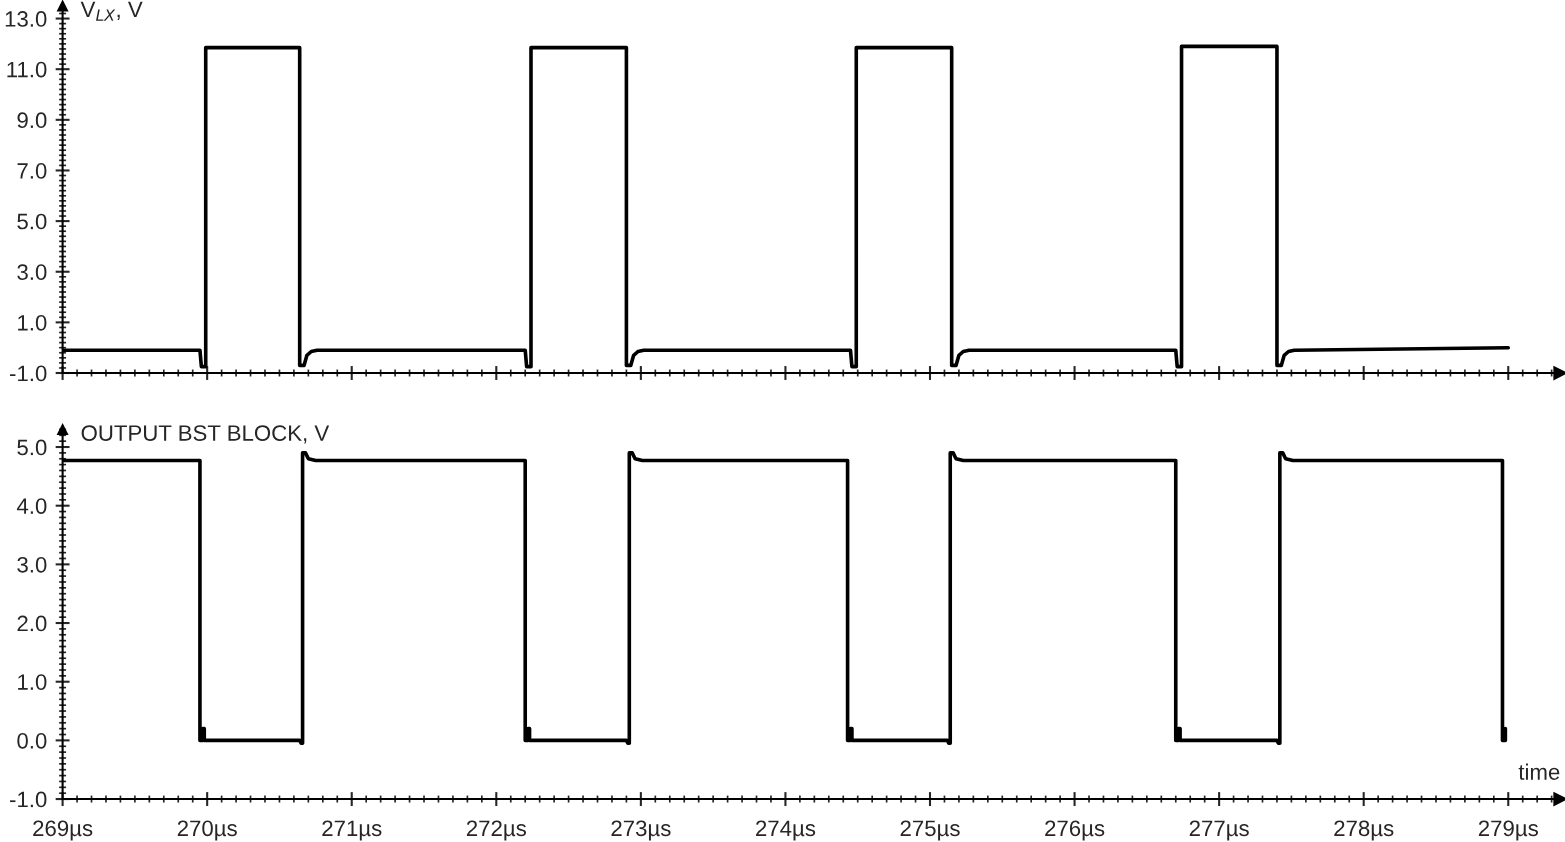 The image size is (1565, 842). I want to click on x-tick-label: 271µs, so click(352, 830).